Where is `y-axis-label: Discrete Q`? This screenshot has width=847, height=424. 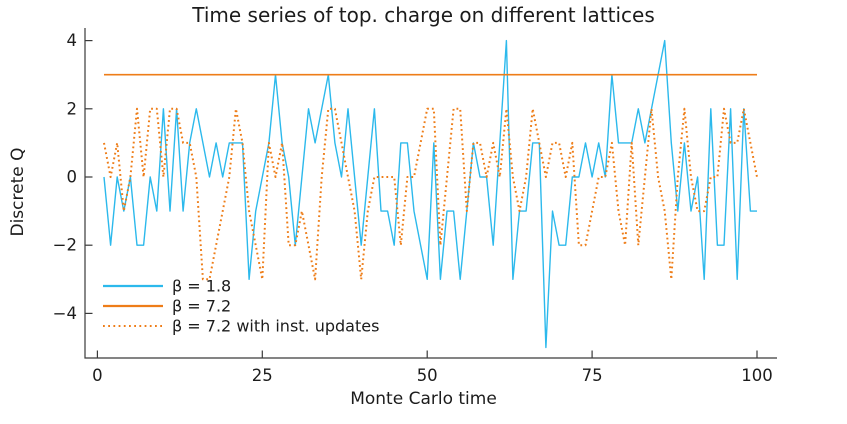 y-axis-label: Discrete Q is located at coordinates (18, 192).